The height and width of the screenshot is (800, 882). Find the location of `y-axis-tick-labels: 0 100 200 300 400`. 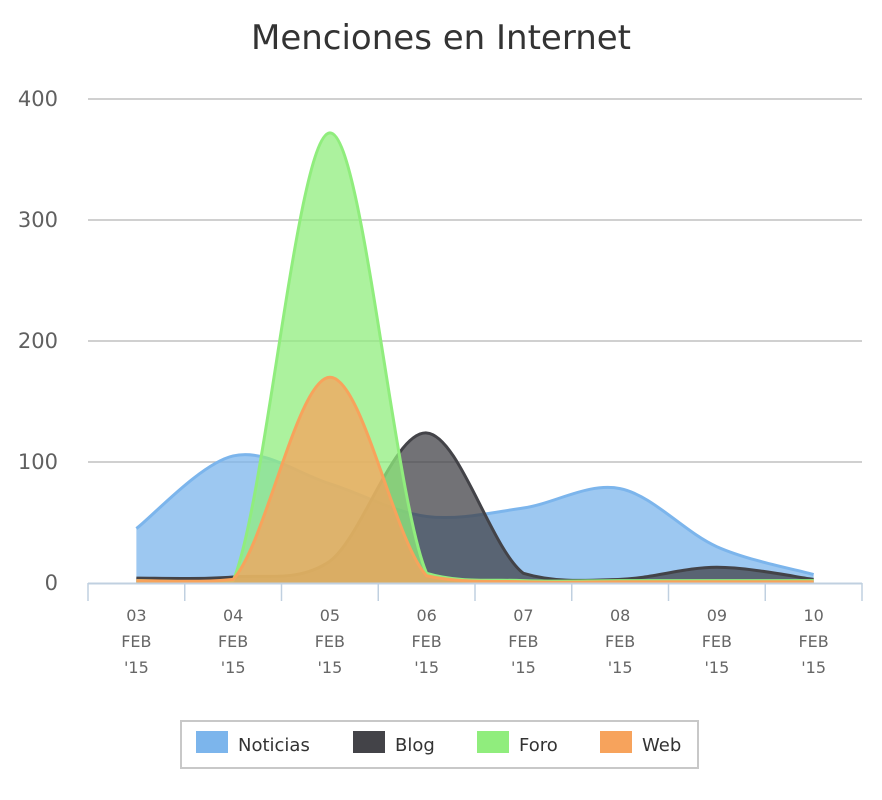

y-axis-tick-labels: 0 100 200 300 400 is located at coordinates (38, 341).